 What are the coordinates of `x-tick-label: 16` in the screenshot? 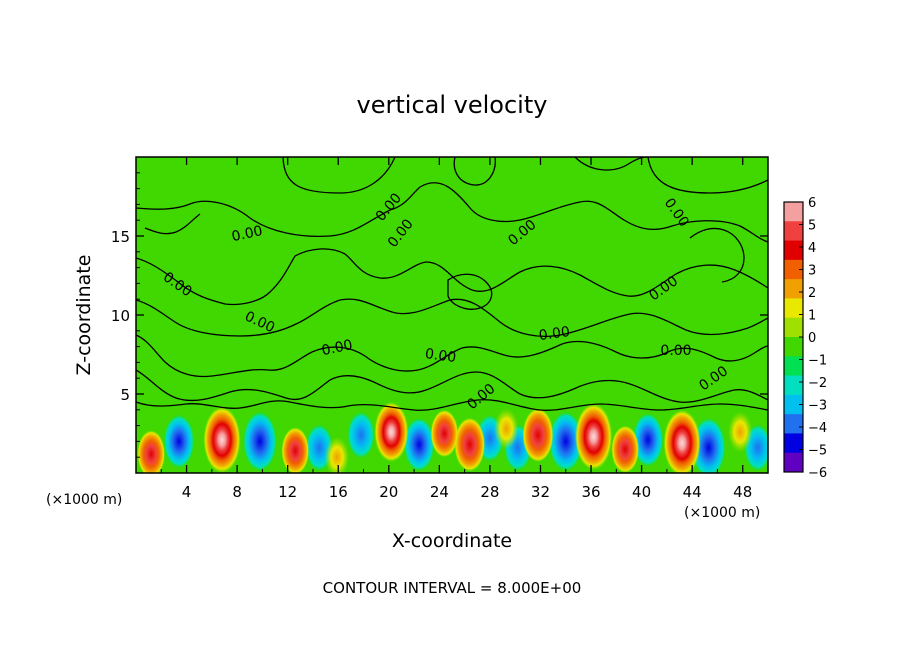 It's located at (338, 492).